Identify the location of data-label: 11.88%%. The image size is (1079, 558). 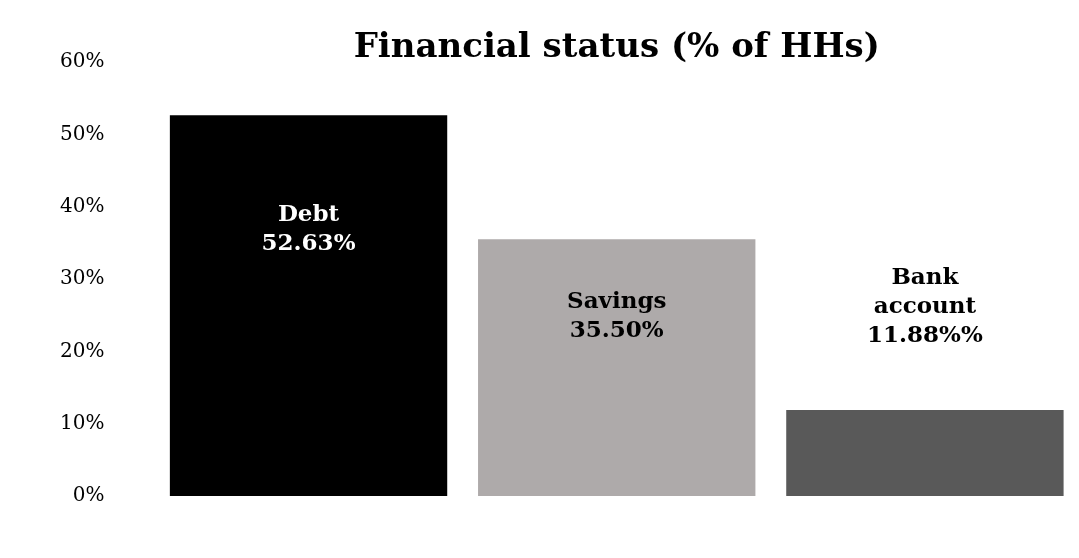
(925, 333).